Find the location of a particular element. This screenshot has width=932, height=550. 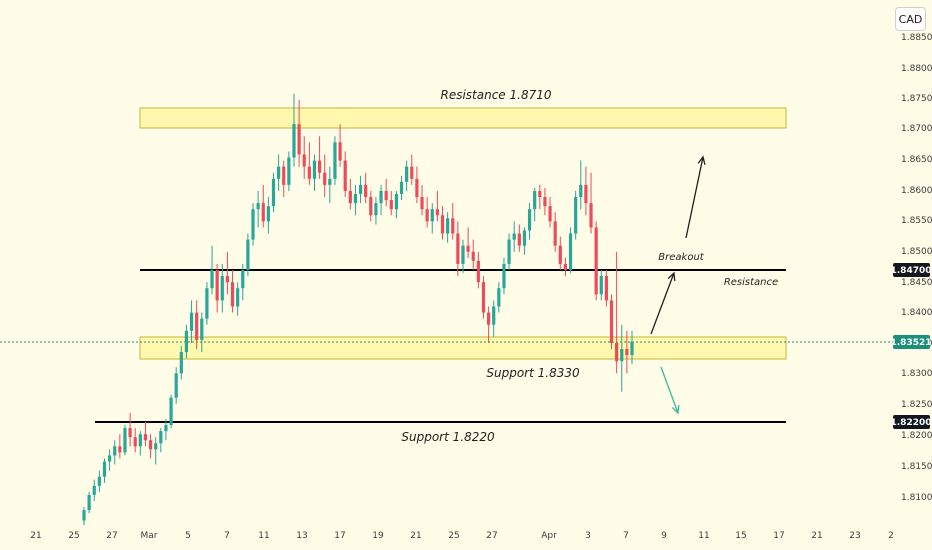

breakout-arrow-long-head is located at coordinates (701, 160).